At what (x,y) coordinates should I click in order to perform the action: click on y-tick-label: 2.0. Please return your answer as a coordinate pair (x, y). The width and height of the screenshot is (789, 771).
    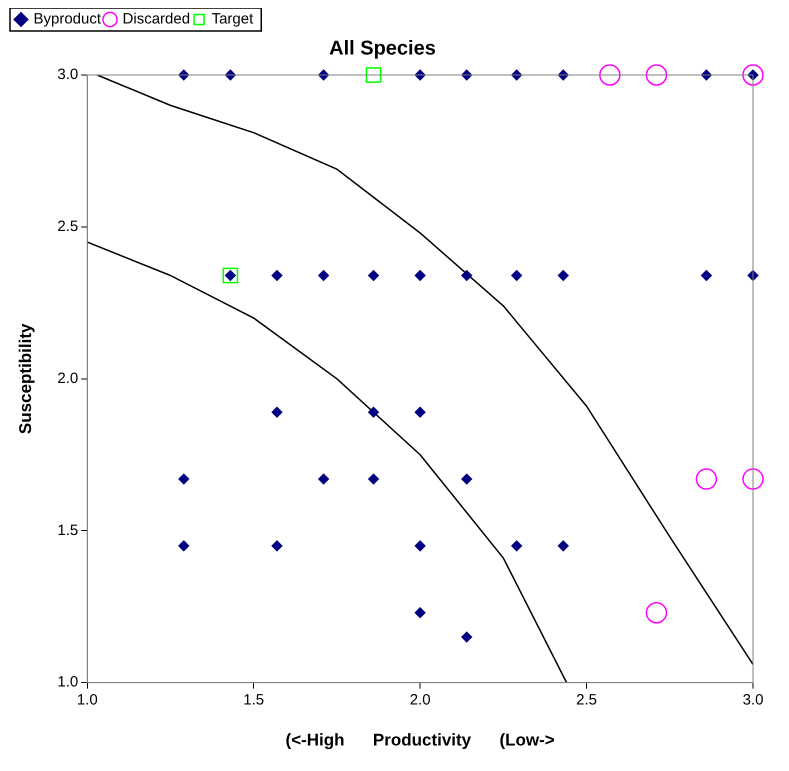
    Looking at the image, I should click on (67, 378).